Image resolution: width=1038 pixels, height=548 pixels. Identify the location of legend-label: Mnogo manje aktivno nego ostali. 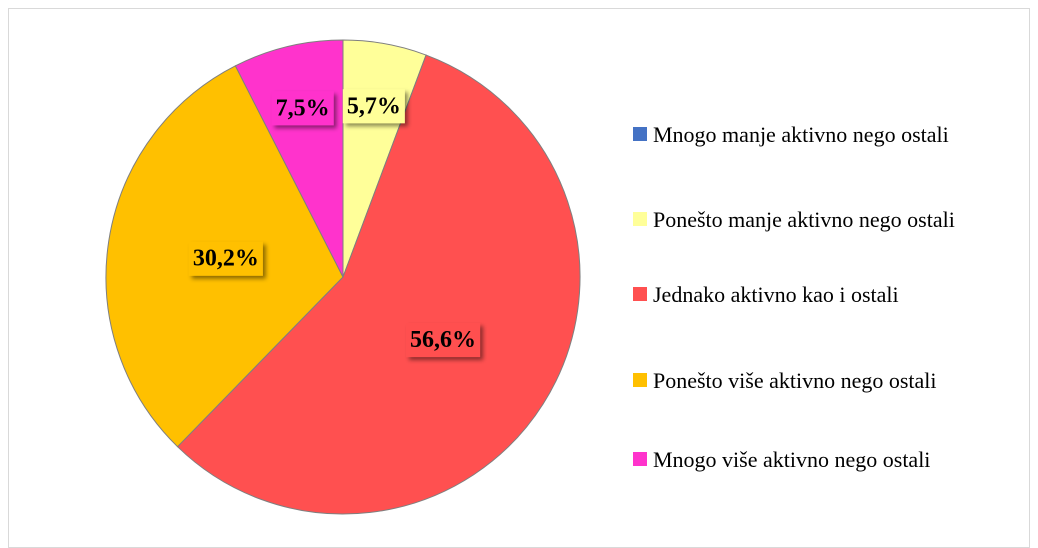
(801, 134).